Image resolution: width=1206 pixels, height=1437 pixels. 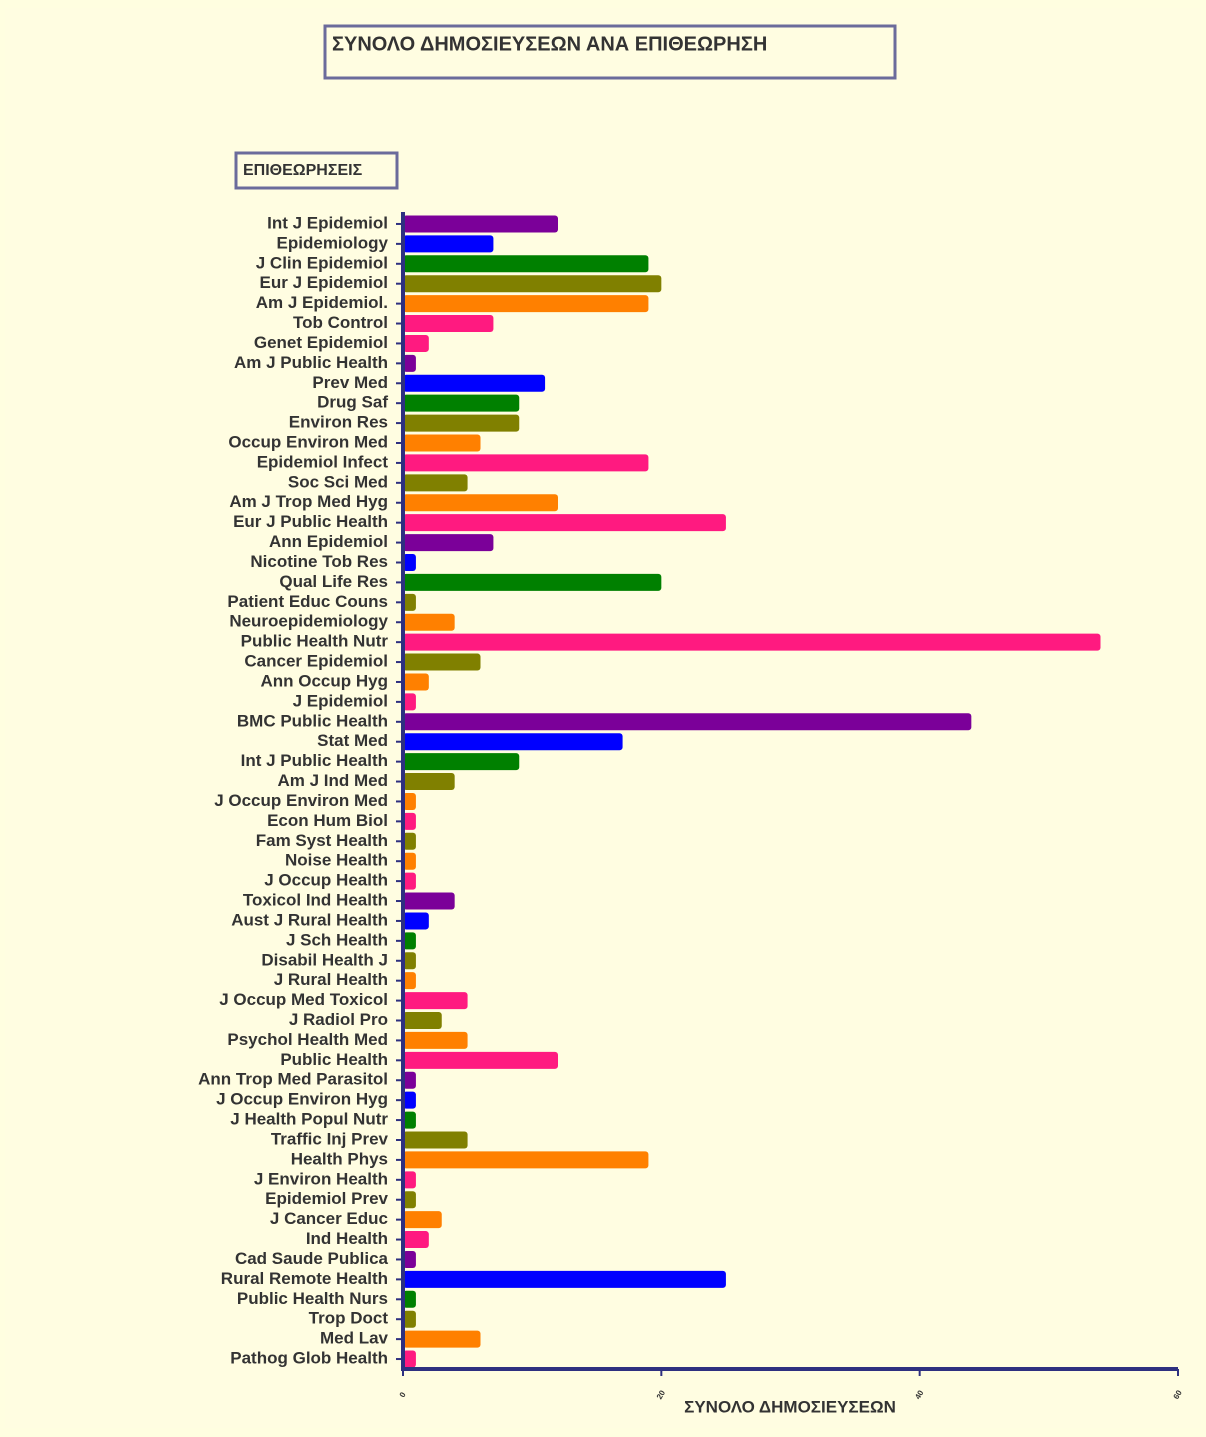 What do you see at coordinates (322, 302) in the screenshot?
I see `y-tick-label: Am J Epidemiol.` at bounding box center [322, 302].